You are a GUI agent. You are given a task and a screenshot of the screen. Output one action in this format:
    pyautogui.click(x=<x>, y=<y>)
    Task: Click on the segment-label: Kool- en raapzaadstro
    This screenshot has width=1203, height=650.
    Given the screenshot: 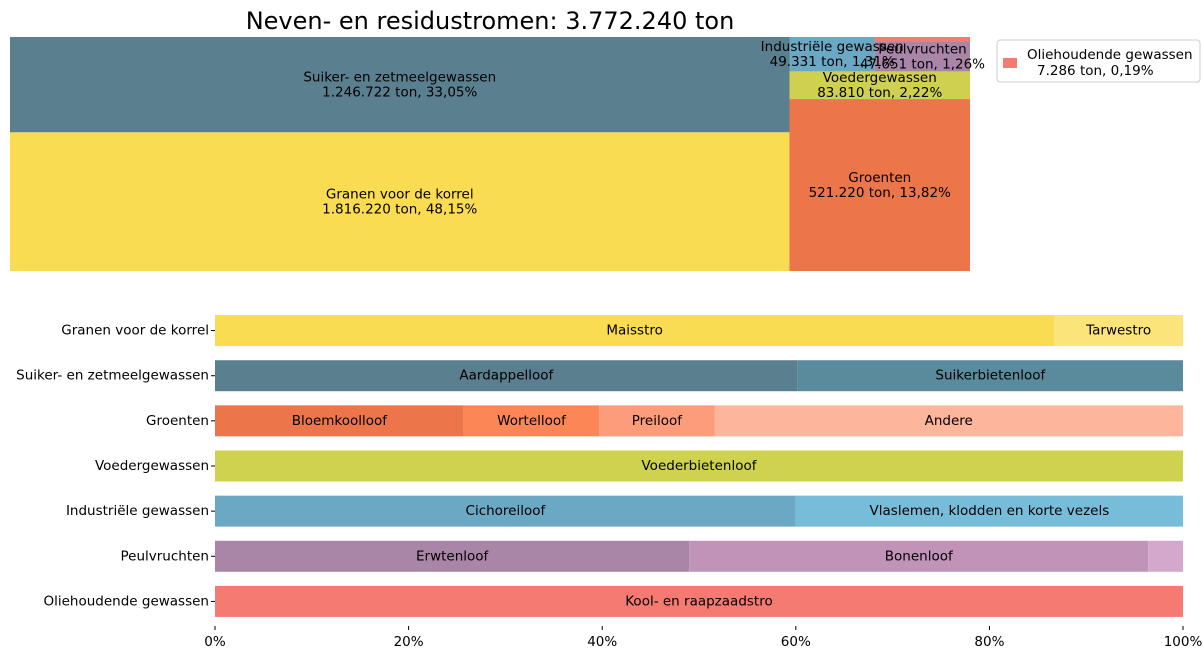 What is the action you would take?
    pyautogui.click(x=698, y=601)
    